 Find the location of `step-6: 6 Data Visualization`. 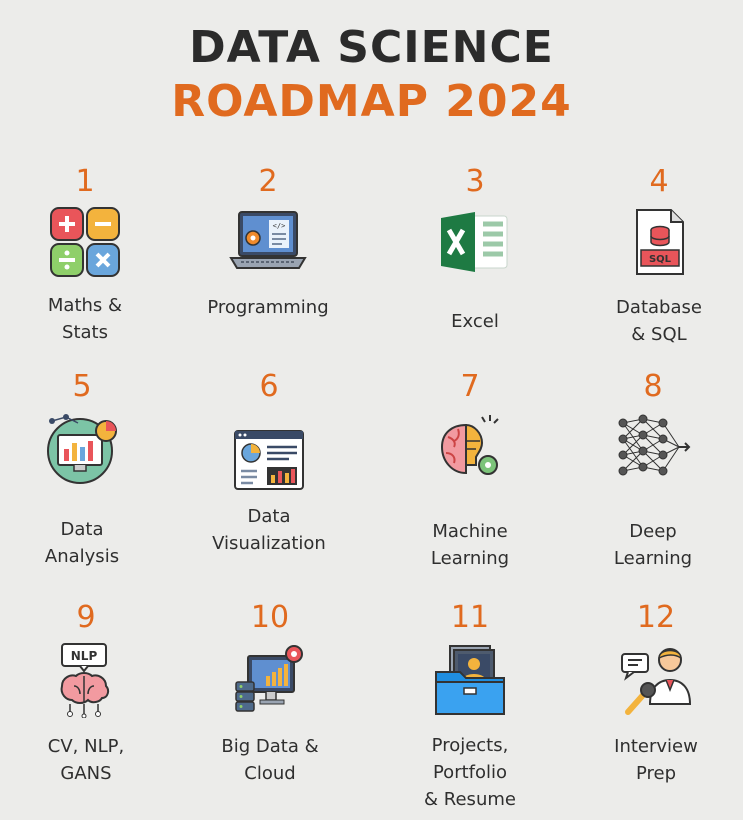

step-6: 6 Data Visualization is located at coordinates (269, 461).